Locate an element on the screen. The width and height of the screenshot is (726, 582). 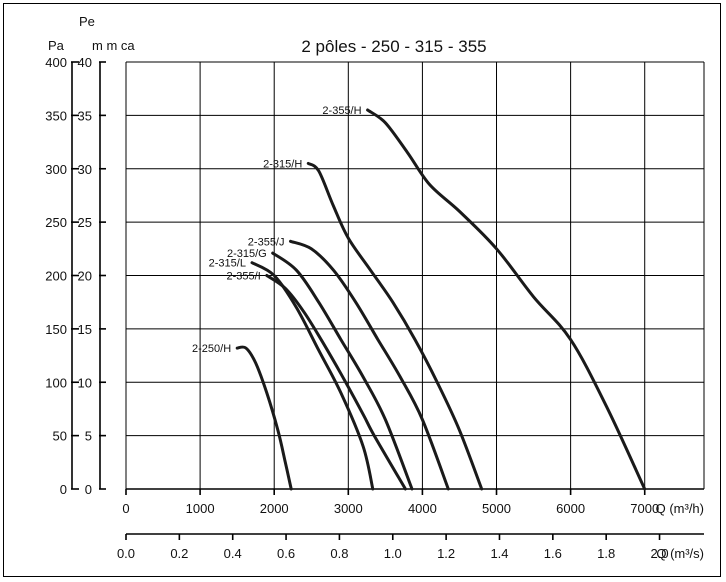
x-tick-label-m3s: 1.2 is located at coordinates (446, 553).